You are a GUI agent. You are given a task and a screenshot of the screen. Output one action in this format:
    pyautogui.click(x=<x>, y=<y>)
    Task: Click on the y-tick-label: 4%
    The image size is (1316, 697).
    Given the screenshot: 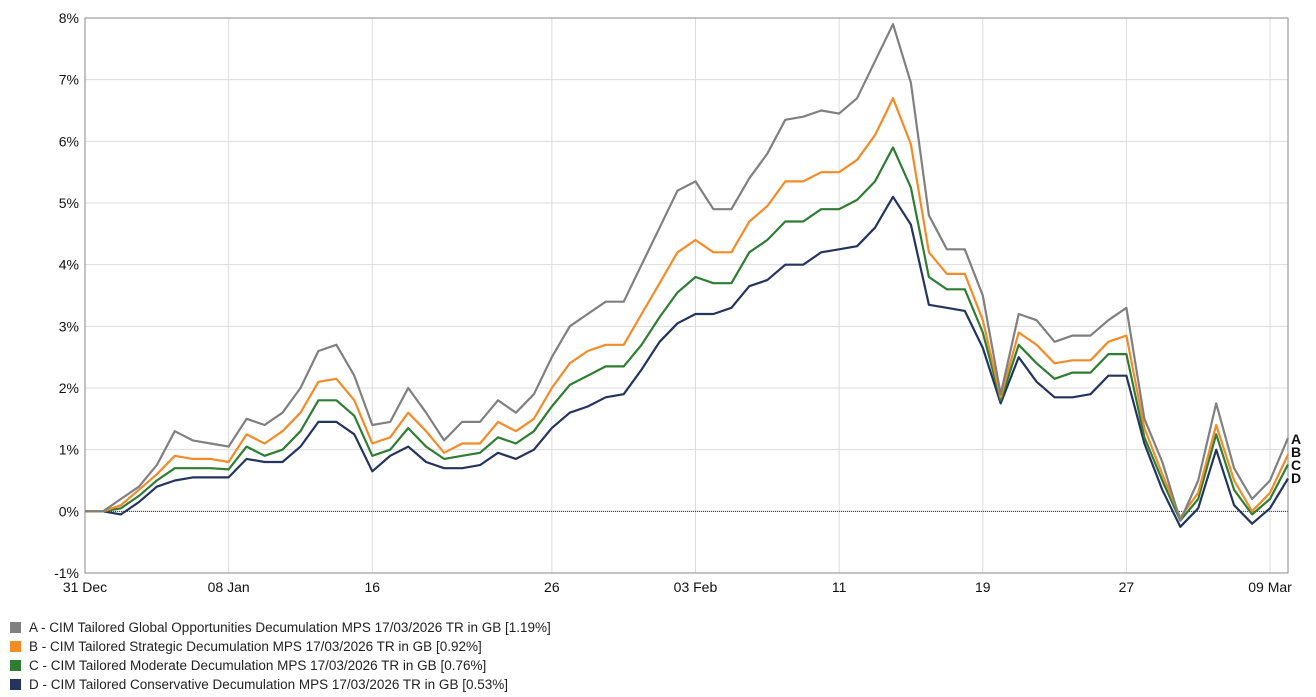 What is the action you would take?
    pyautogui.click(x=69, y=265)
    